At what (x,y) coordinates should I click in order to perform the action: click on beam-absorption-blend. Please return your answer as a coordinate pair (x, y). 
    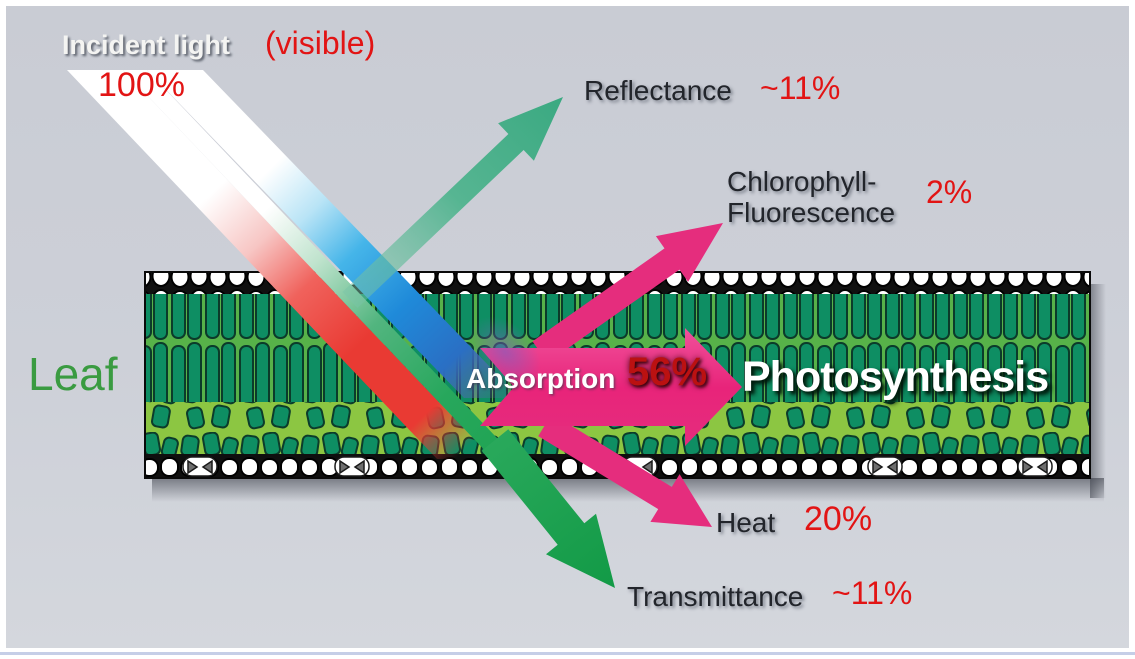
    Looking at the image, I should click on (505, 352).